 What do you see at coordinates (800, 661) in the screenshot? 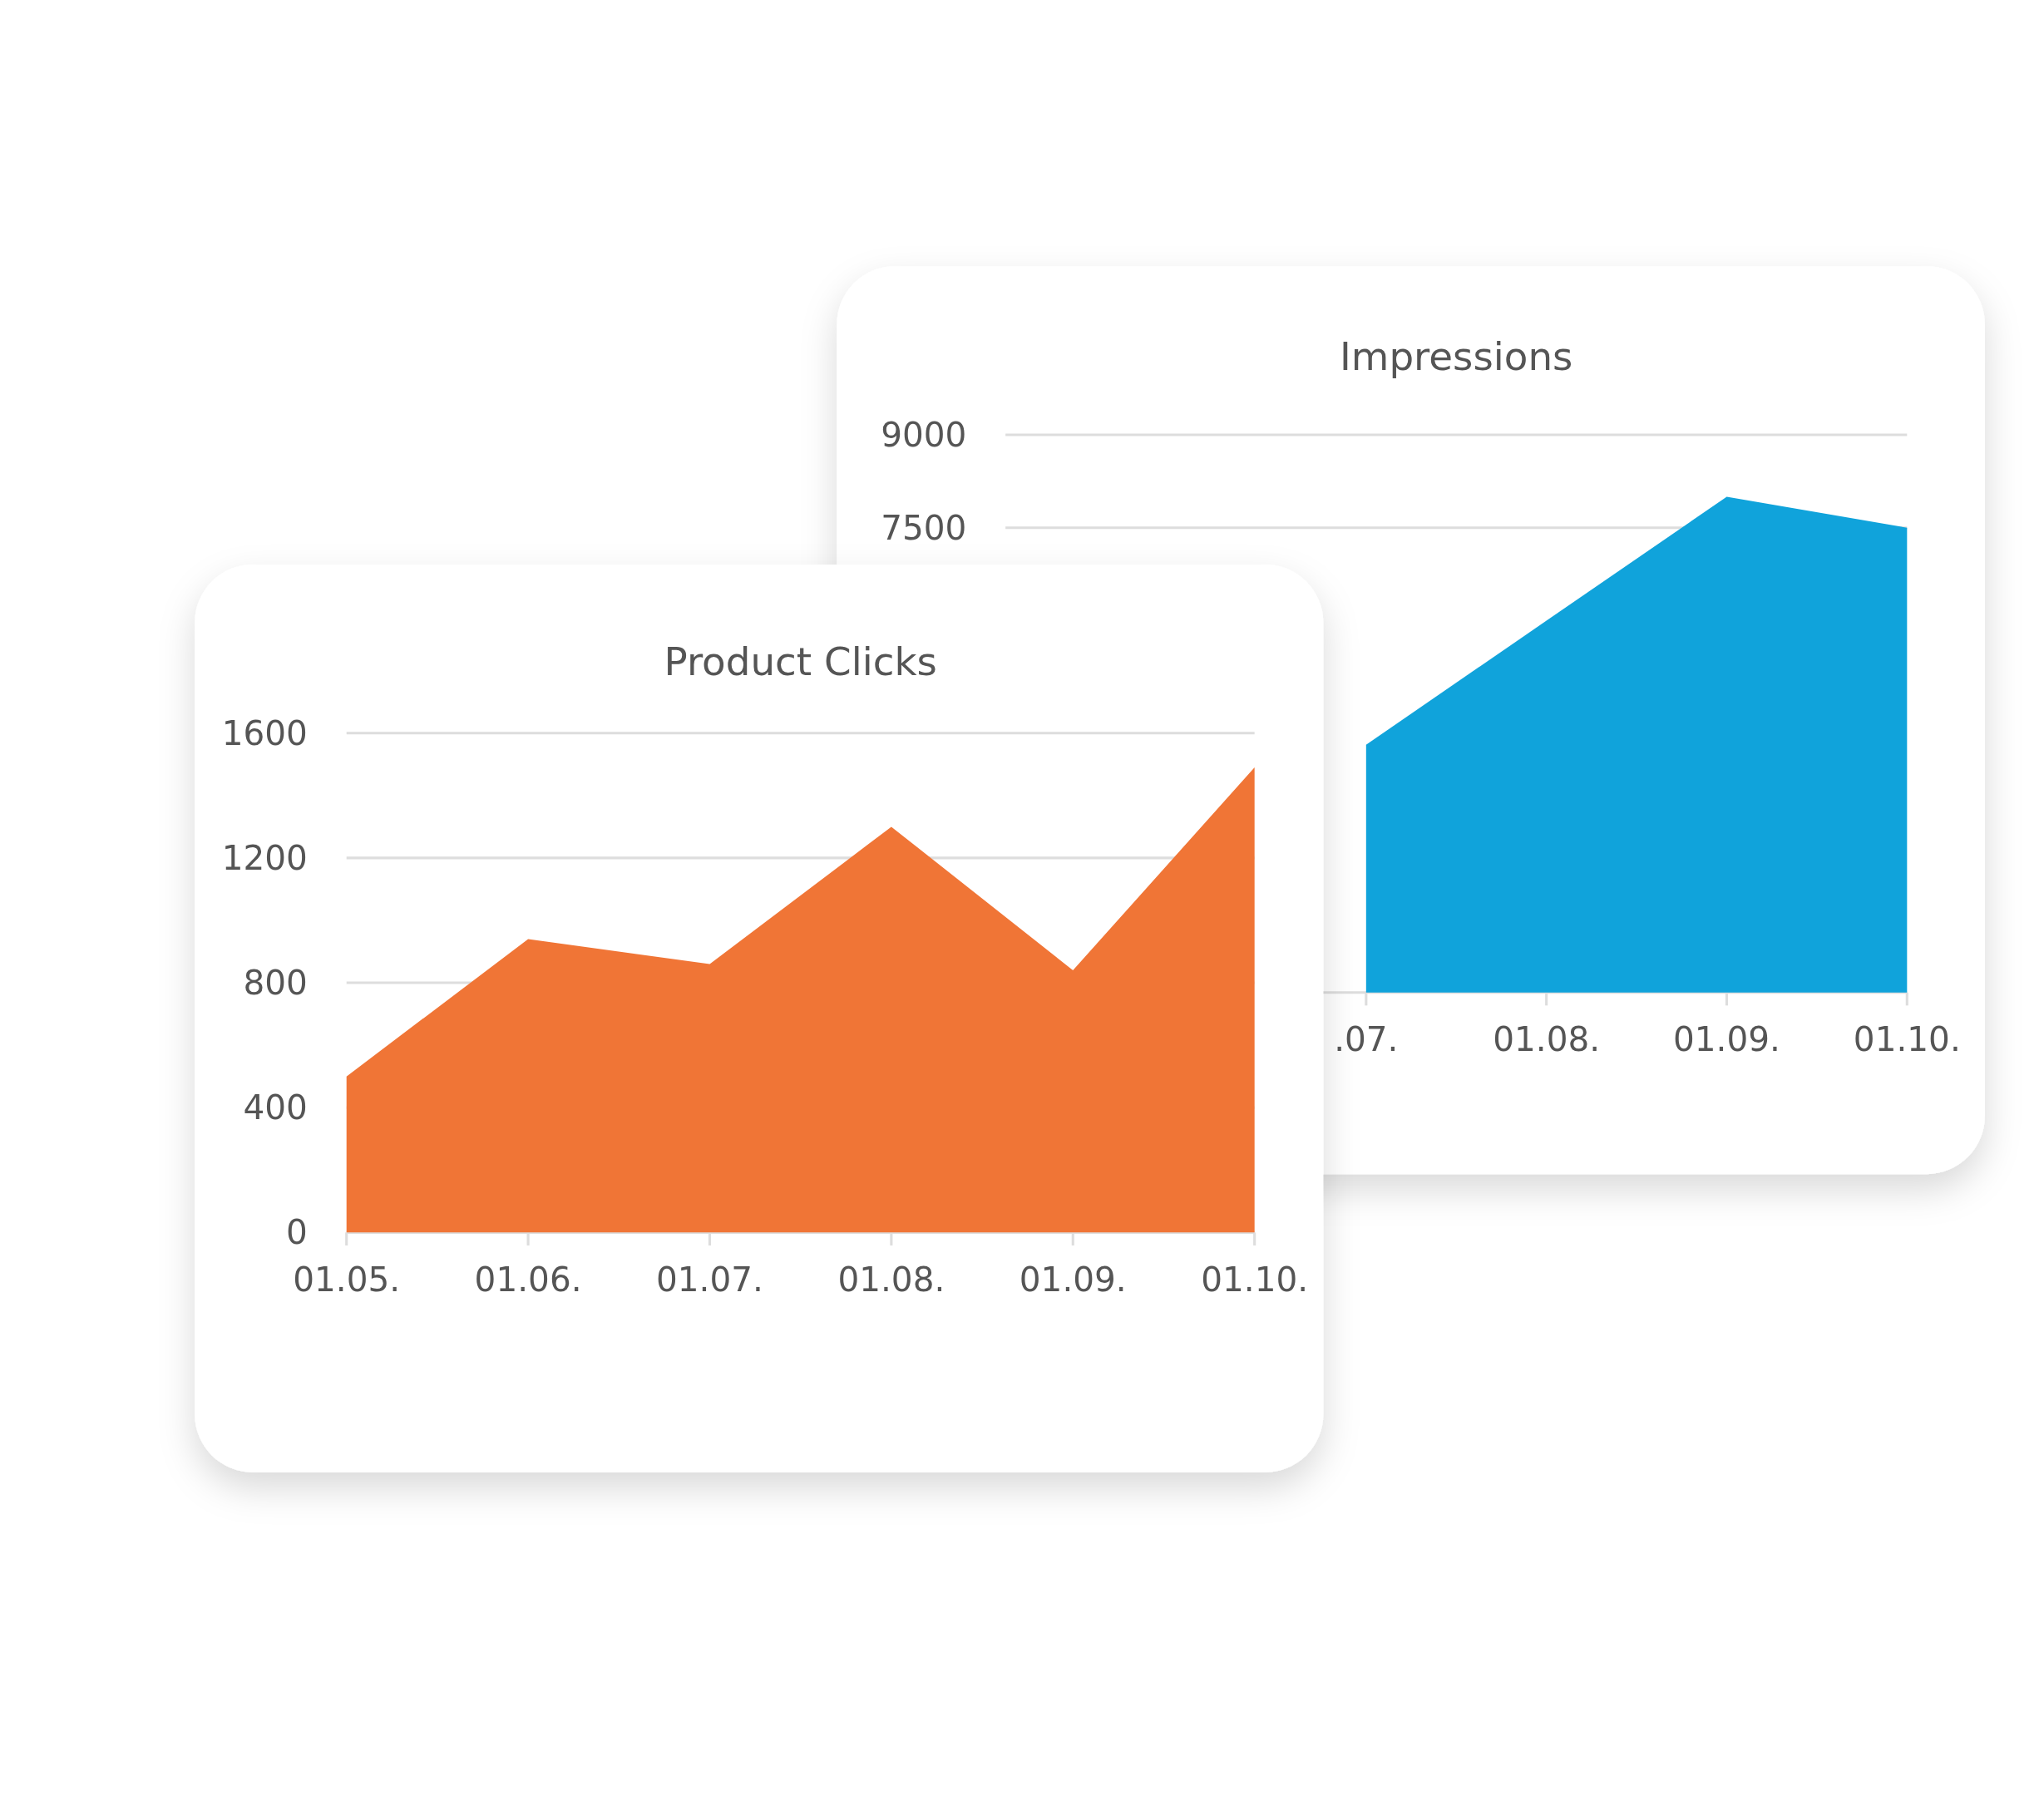
I see `chart-title: Product Clicks` at bounding box center [800, 661].